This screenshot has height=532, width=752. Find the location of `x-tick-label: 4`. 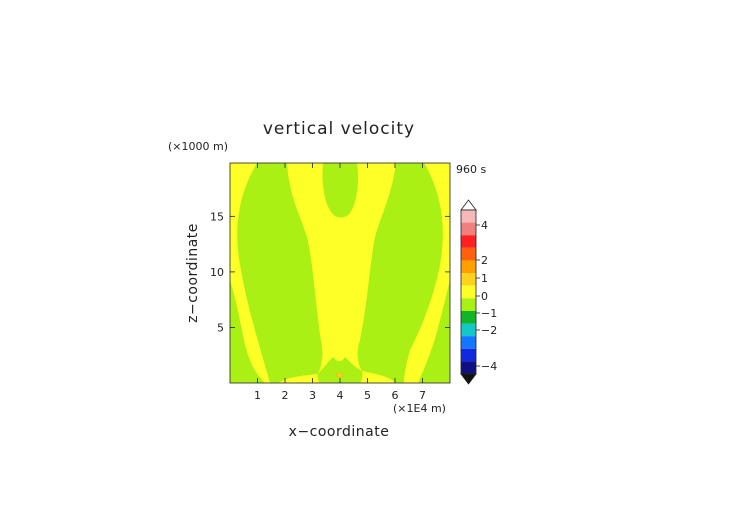

x-tick-label: 4 is located at coordinates (340, 395).